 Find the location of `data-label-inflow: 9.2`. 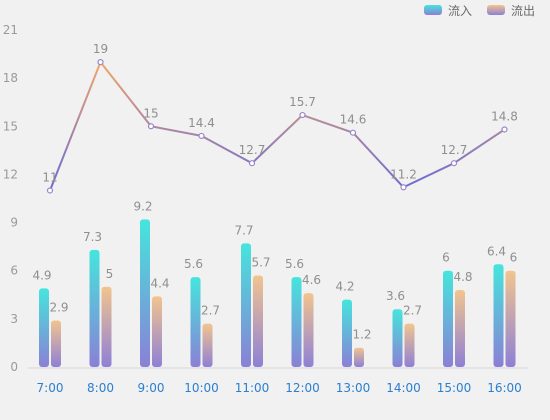

data-label-inflow: 9.2 is located at coordinates (142, 206).